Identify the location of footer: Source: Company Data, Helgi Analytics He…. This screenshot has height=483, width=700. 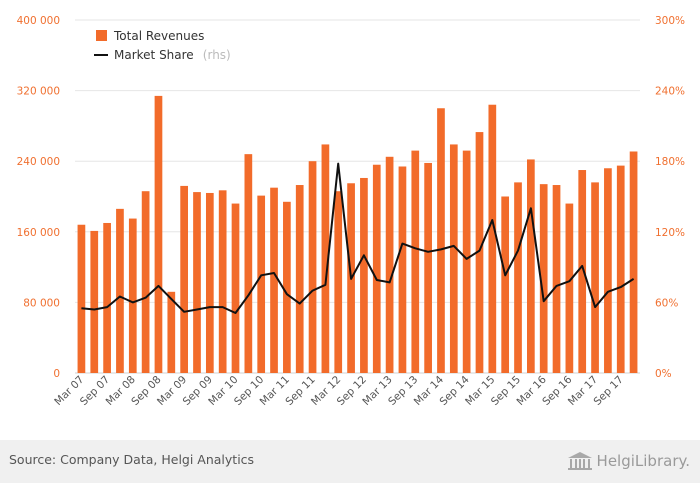
(350, 461).